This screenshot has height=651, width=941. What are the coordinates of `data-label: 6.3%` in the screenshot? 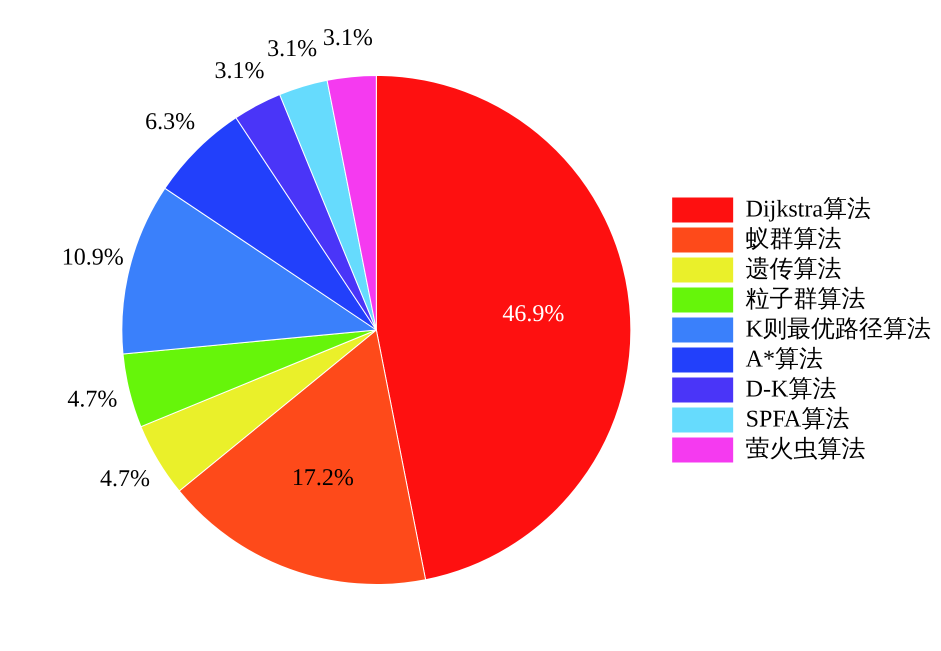 It's located at (170, 121).